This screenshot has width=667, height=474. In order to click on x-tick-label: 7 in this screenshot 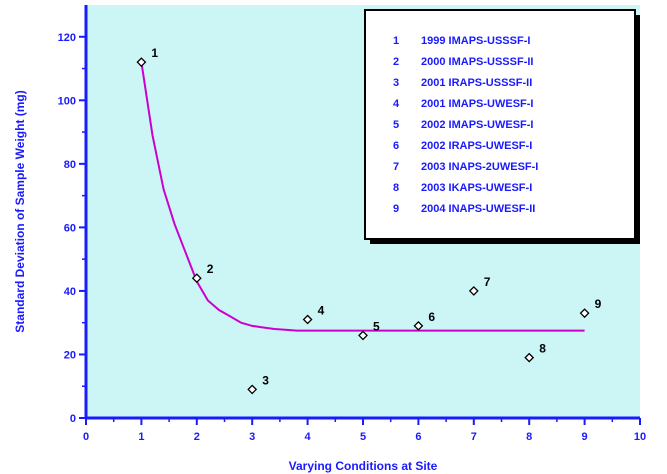, I will do `click(474, 437)`.